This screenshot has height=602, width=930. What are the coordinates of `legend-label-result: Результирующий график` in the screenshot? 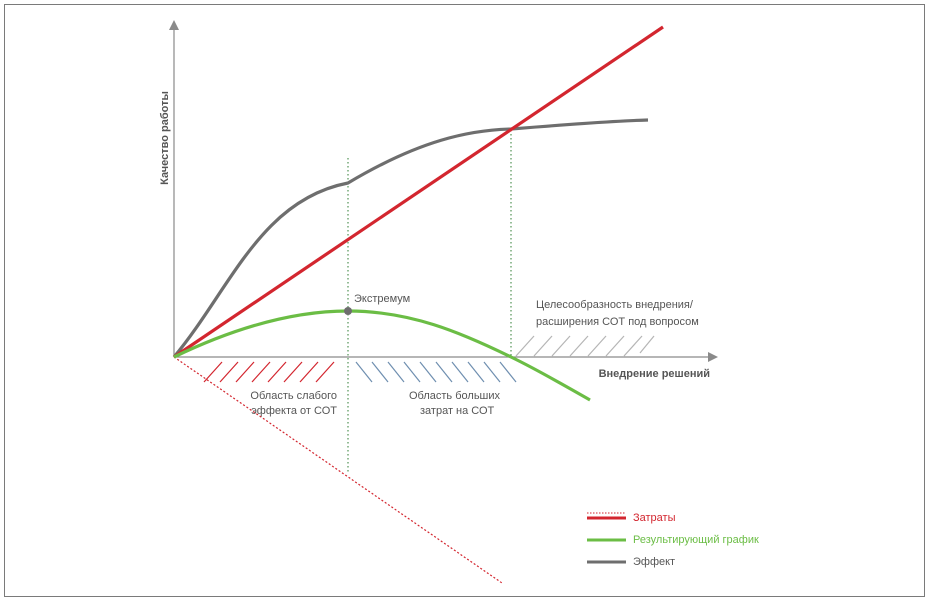 It's located at (696, 540).